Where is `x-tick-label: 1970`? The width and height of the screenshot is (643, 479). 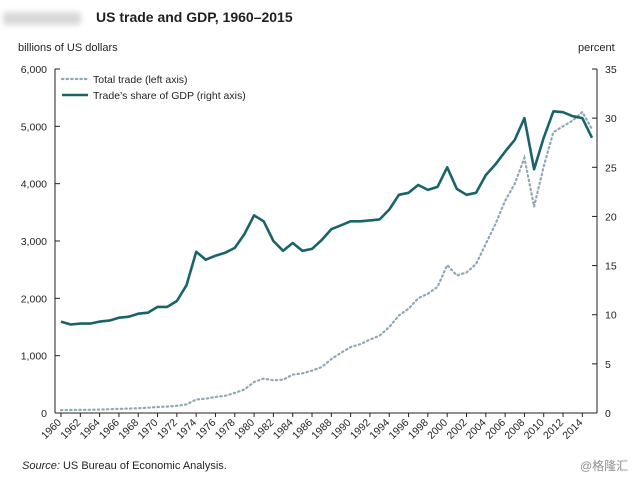 x-tick-label: 1970 is located at coordinates (148, 429).